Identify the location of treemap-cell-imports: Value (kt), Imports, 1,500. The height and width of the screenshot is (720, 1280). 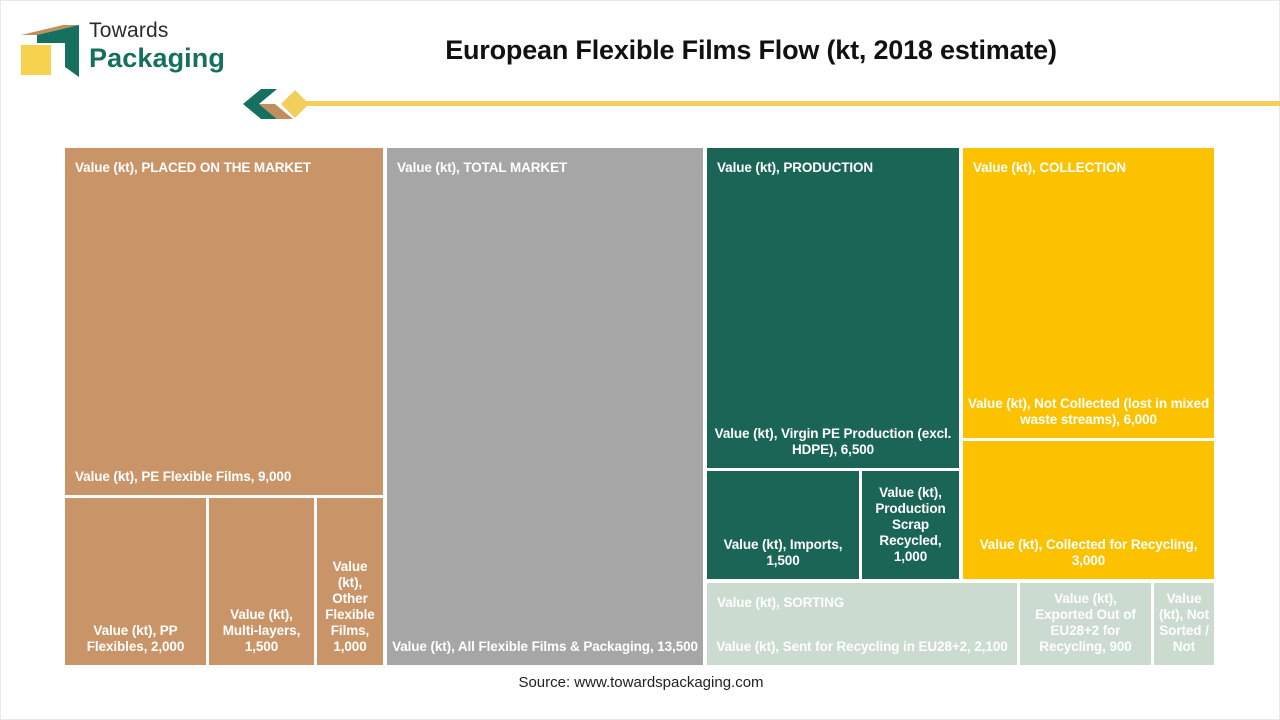
(783, 525).